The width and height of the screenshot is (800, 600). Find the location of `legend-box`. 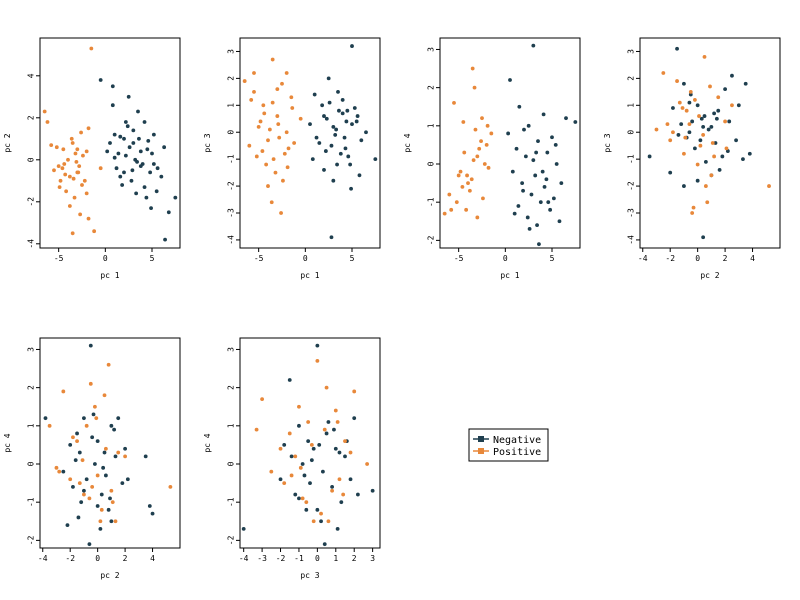

legend-box is located at coordinates (508, 445).